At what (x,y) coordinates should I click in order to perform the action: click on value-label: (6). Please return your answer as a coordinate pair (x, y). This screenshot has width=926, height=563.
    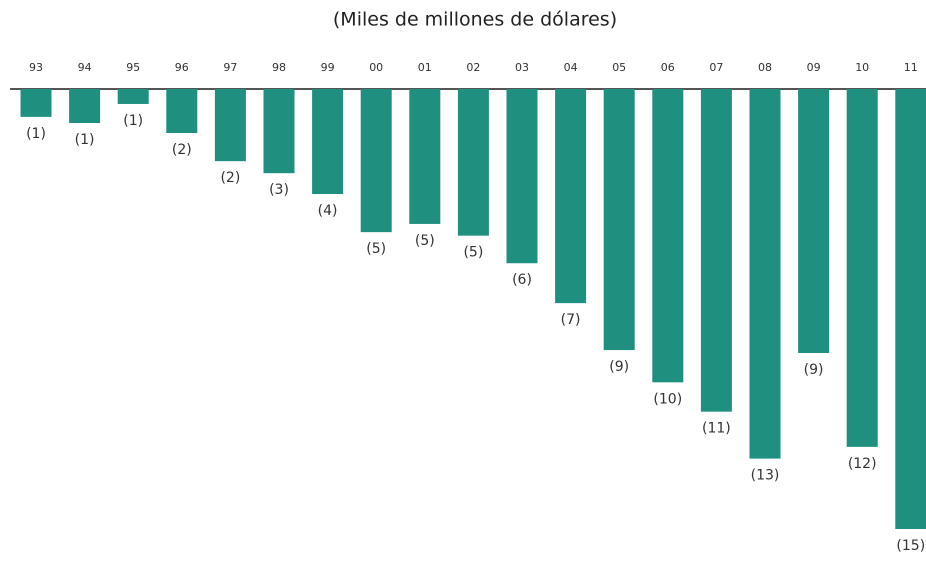
    Looking at the image, I should click on (522, 280).